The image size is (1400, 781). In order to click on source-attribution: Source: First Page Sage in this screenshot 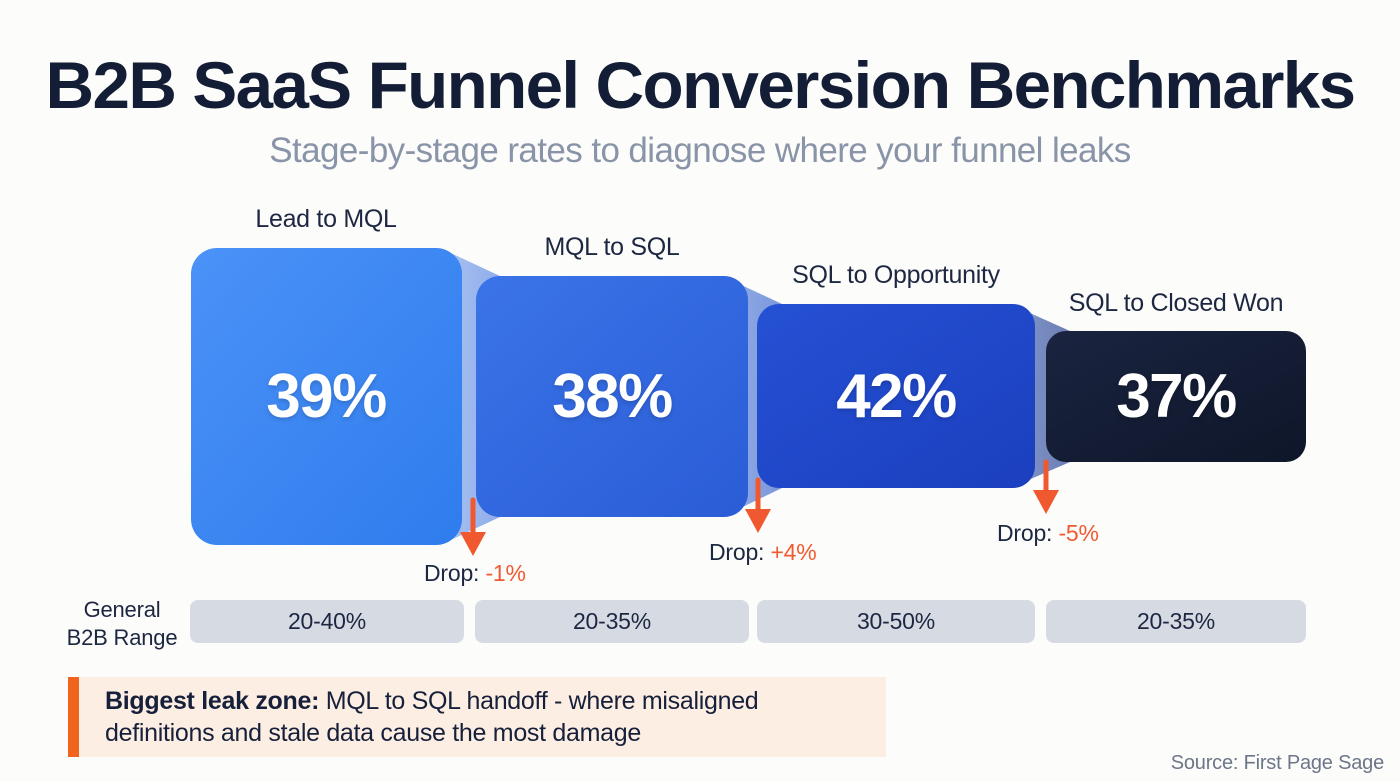, I will do `click(1277, 763)`.